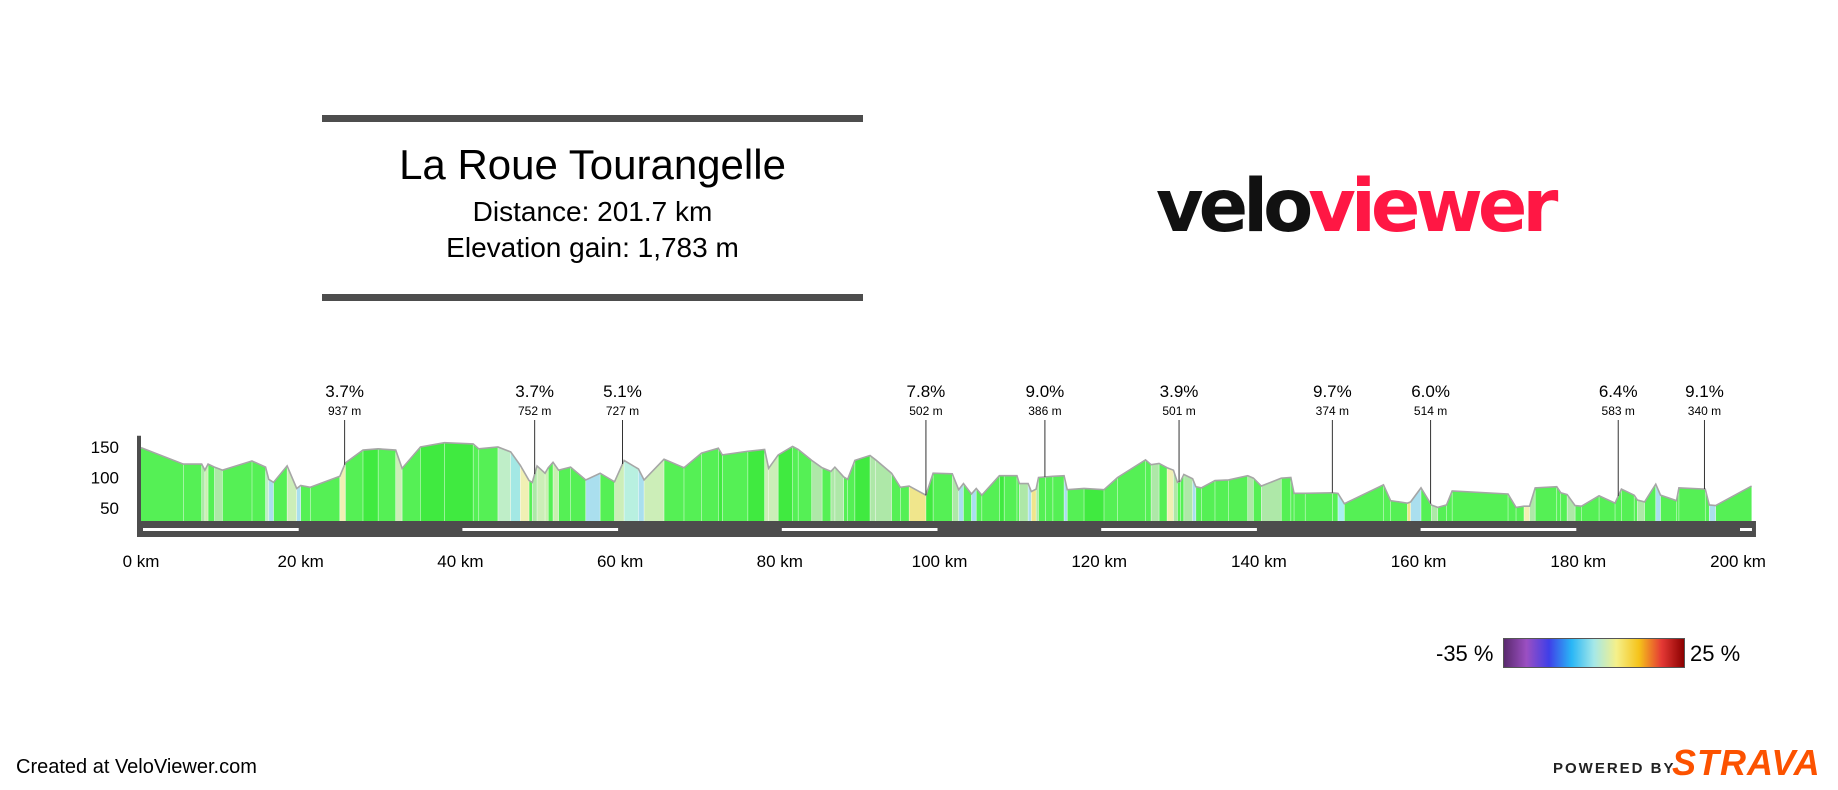  Describe the element at coordinates (1045, 391) in the screenshot. I see `climb-grade-label: 9.0%` at that location.